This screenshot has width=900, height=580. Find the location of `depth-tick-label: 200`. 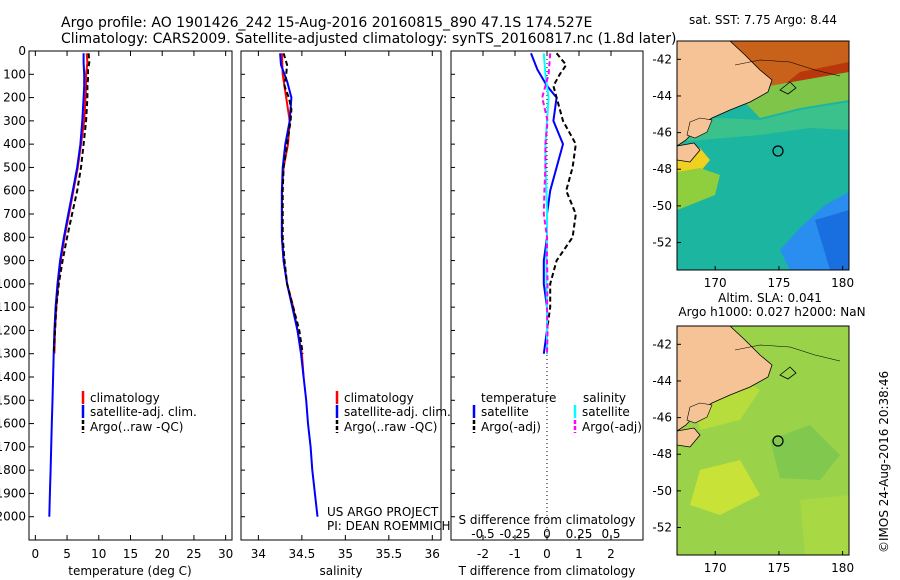

depth-tick-label: 200 is located at coordinates (14, 98).